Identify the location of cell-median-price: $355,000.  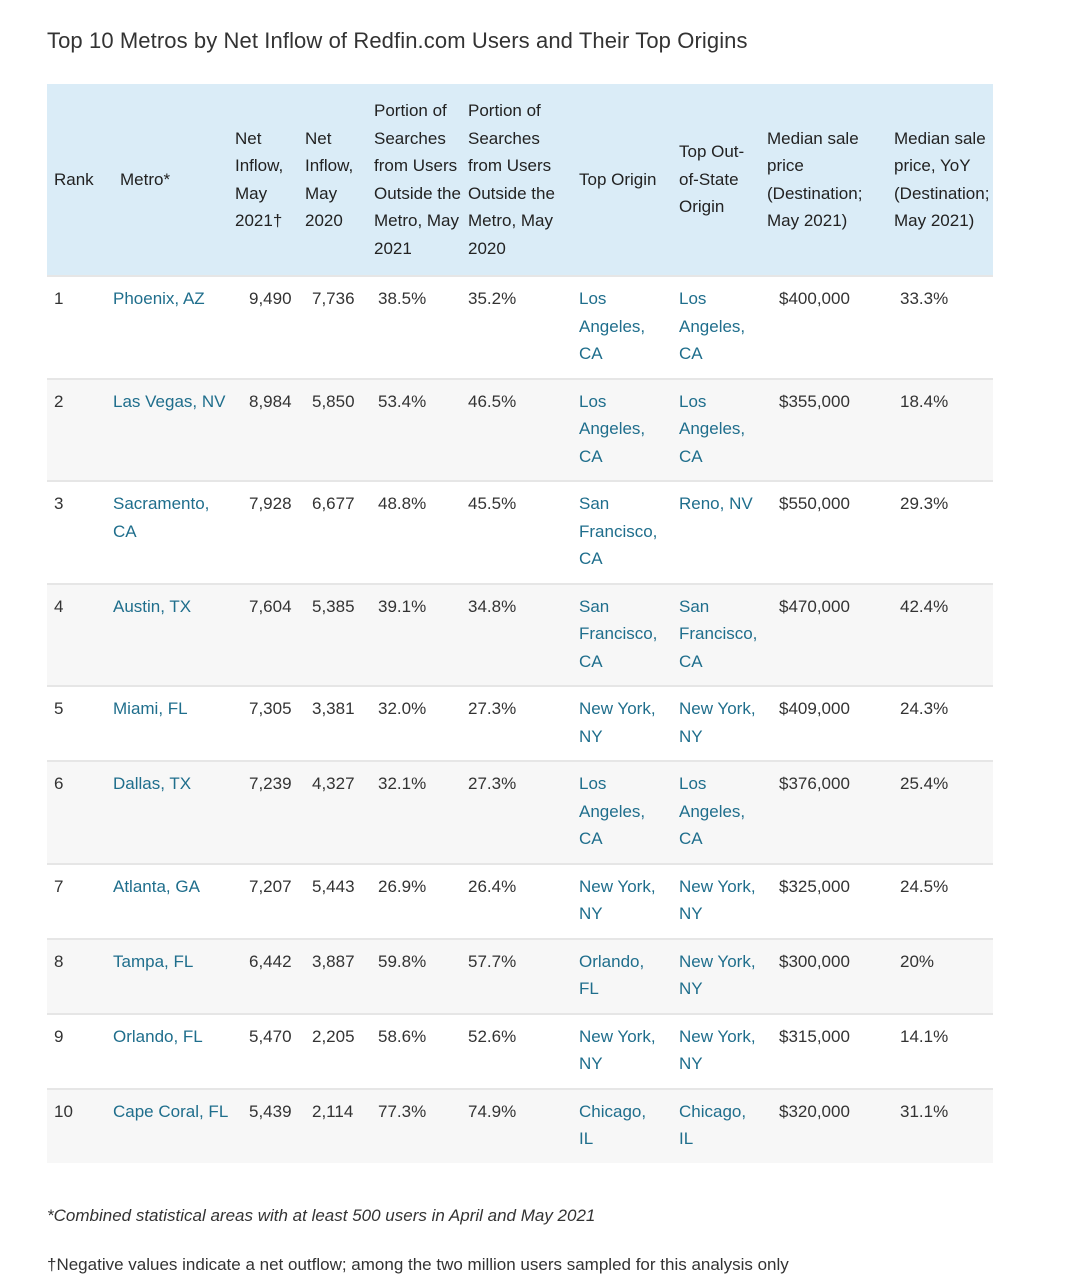
(814, 401).